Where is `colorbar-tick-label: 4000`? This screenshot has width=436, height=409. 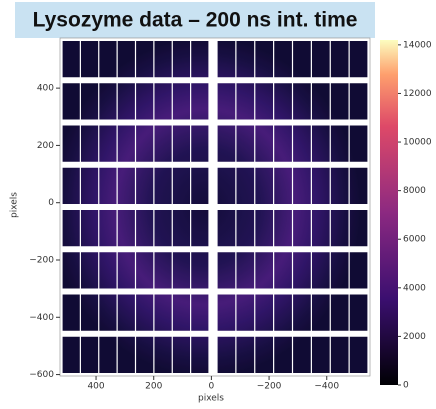
colorbar-tick-label: 4000 is located at coordinates (414, 288).